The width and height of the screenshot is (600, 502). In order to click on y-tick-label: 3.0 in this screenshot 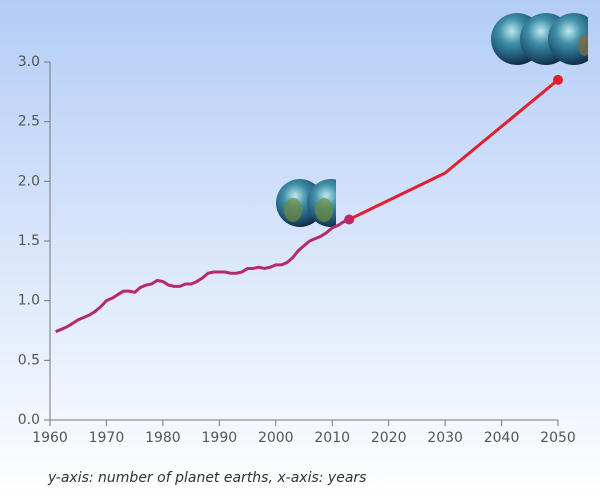, I will do `click(29, 62)`.